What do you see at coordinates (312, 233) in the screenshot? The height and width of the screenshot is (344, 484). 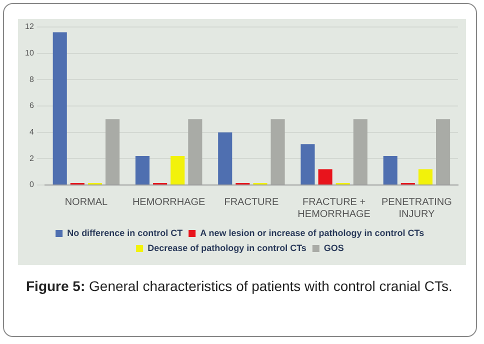 I see `legend-label: A new lesion or increase of pathology in control CTs` at bounding box center [312, 233].